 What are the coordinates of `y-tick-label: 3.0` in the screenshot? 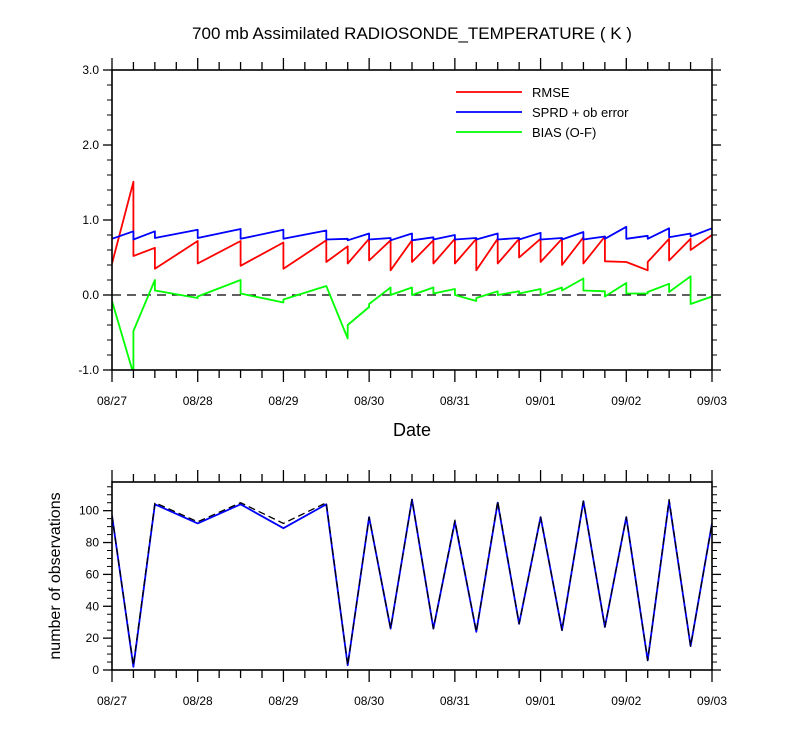 It's located at (90, 70).